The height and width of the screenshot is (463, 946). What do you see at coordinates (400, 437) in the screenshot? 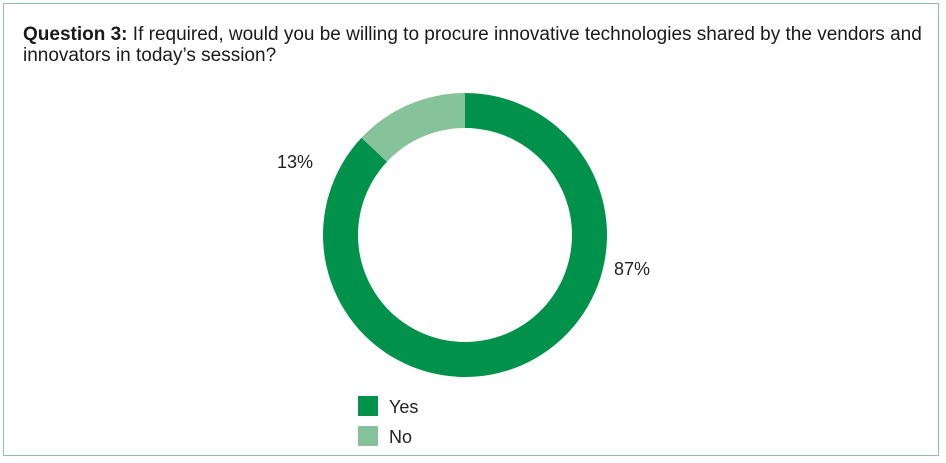
I see `legend-label-no: No` at bounding box center [400, 437].